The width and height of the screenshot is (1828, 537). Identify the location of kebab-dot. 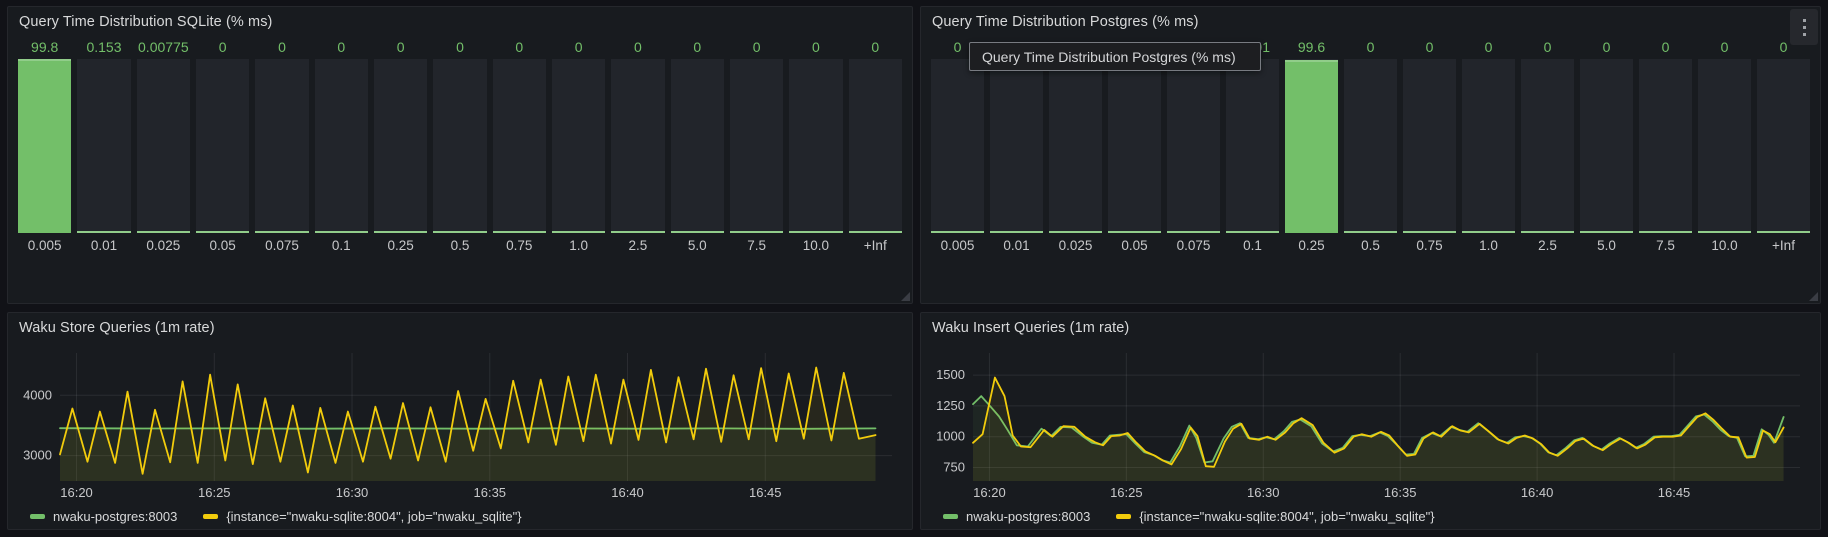
(1804, 34).